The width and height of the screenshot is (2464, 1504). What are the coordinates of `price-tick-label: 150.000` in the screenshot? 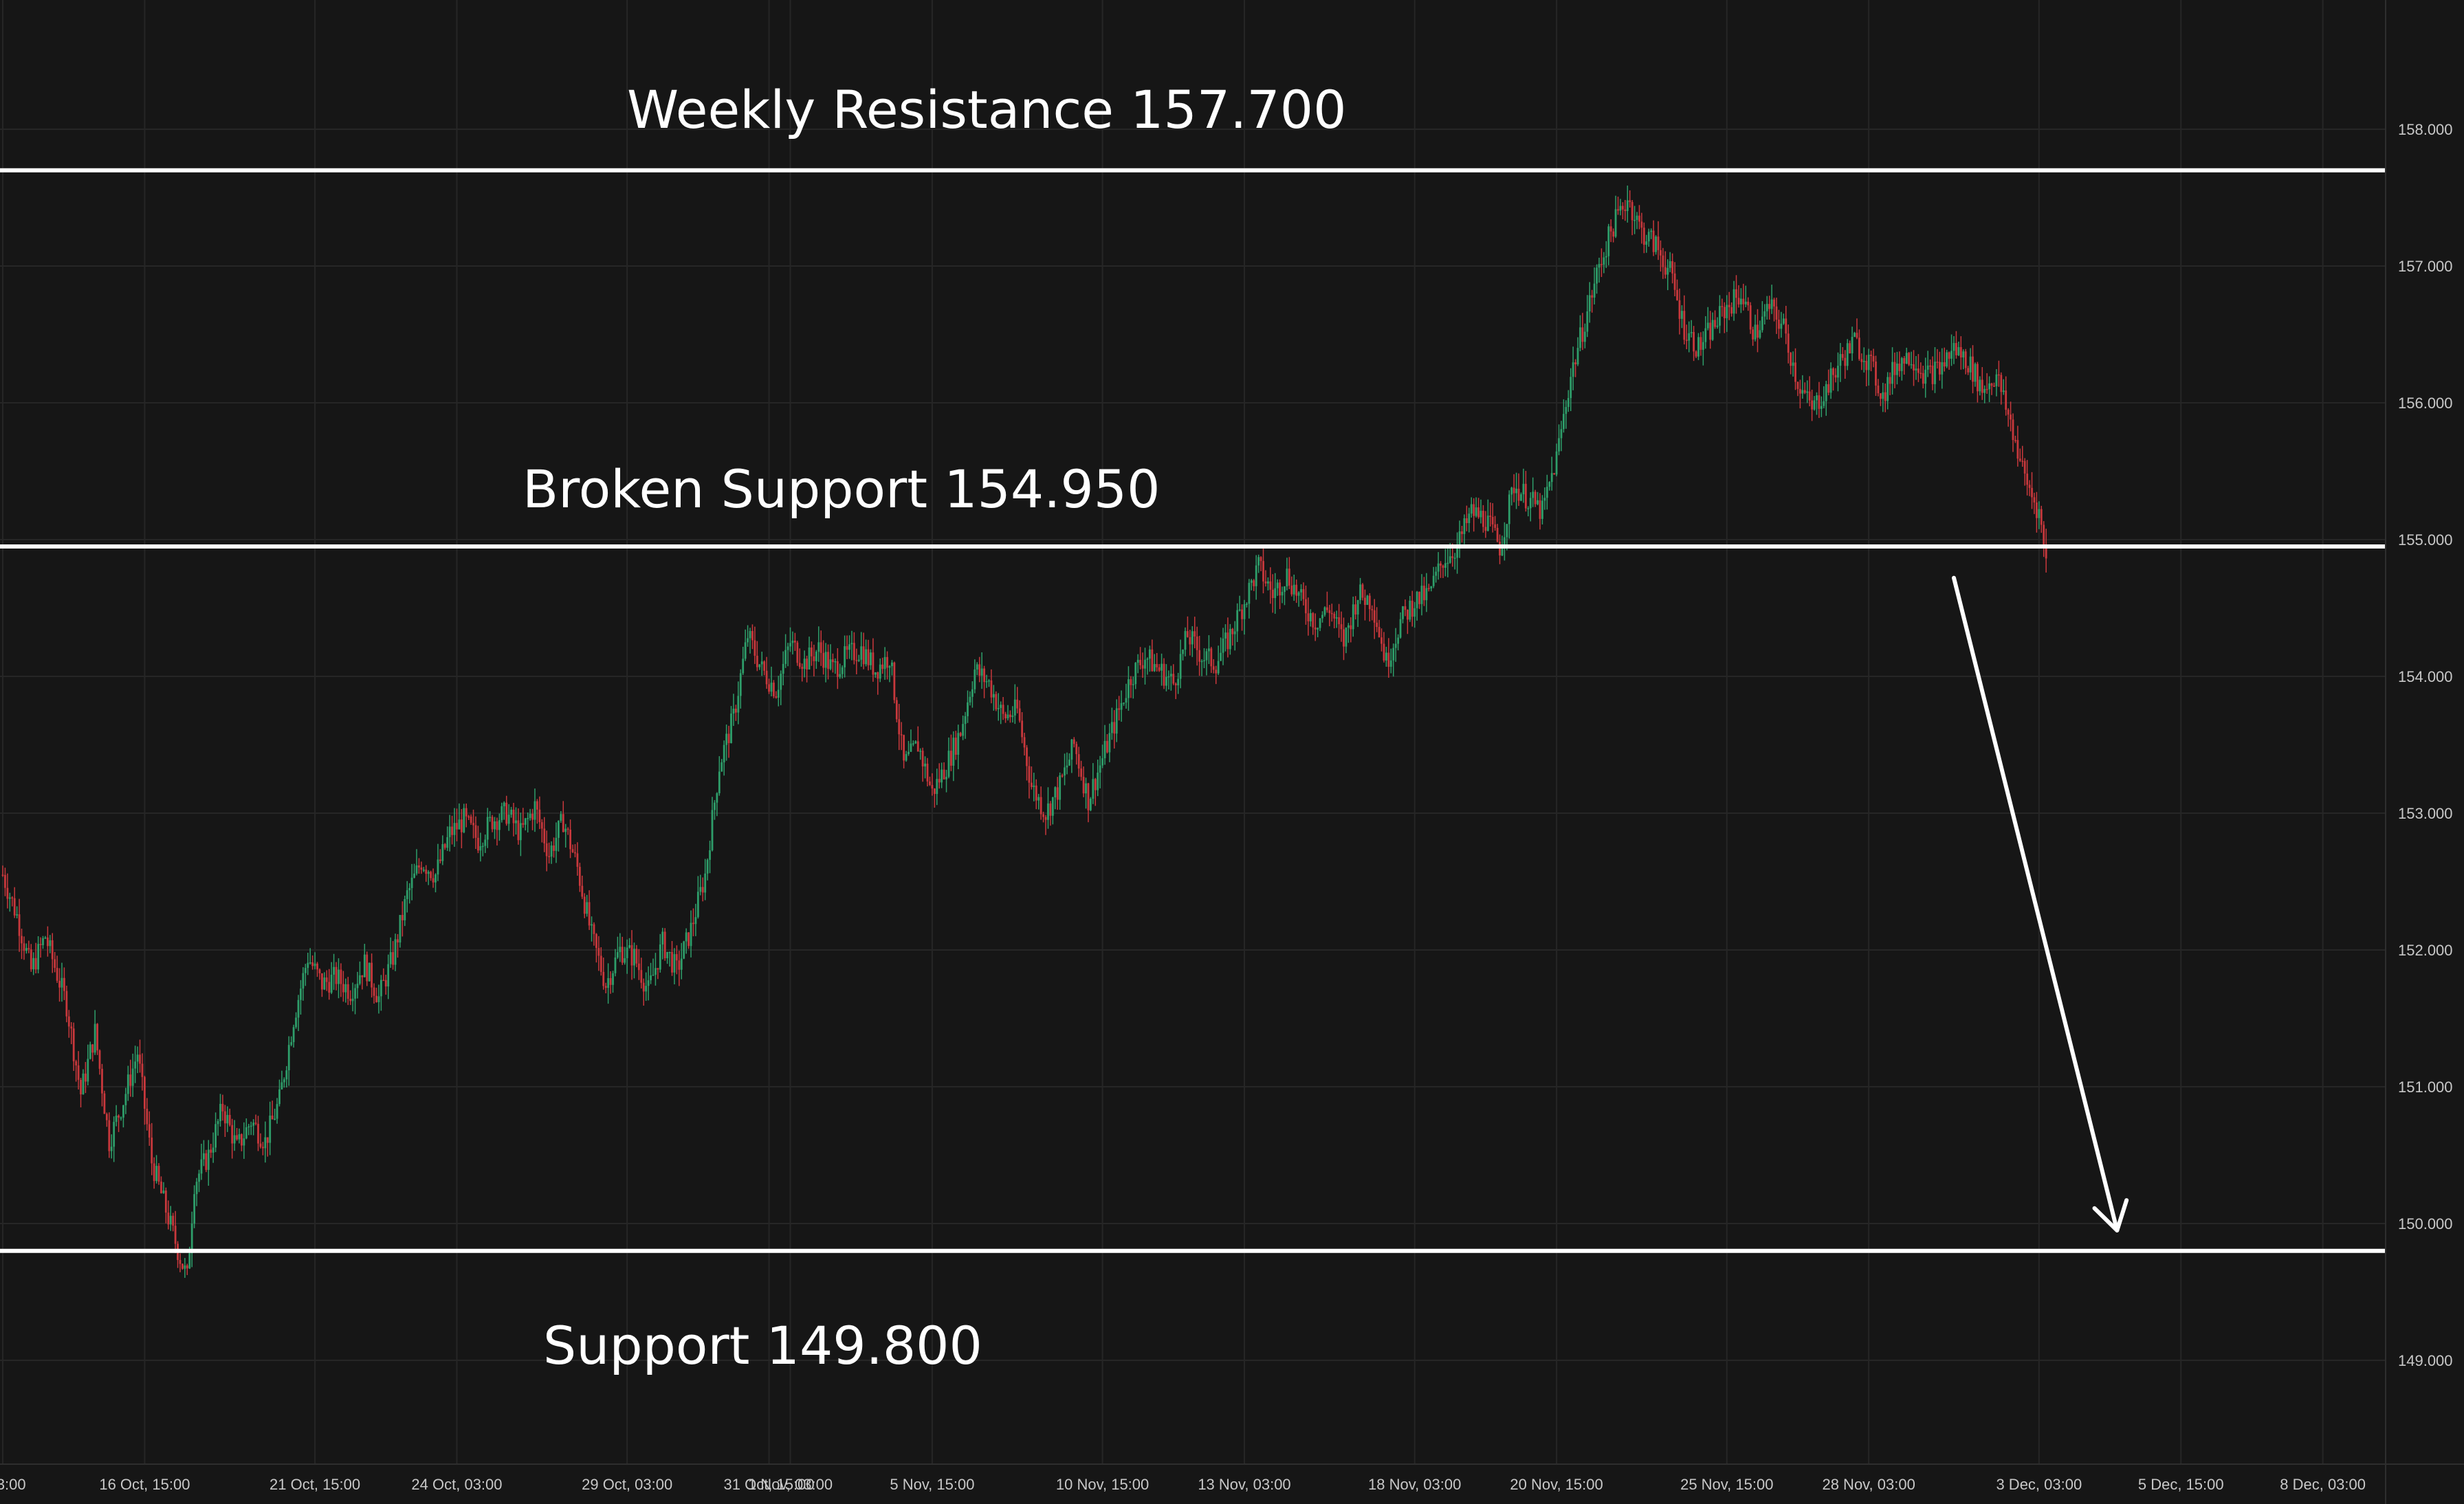 It's located at (2425, 1223).